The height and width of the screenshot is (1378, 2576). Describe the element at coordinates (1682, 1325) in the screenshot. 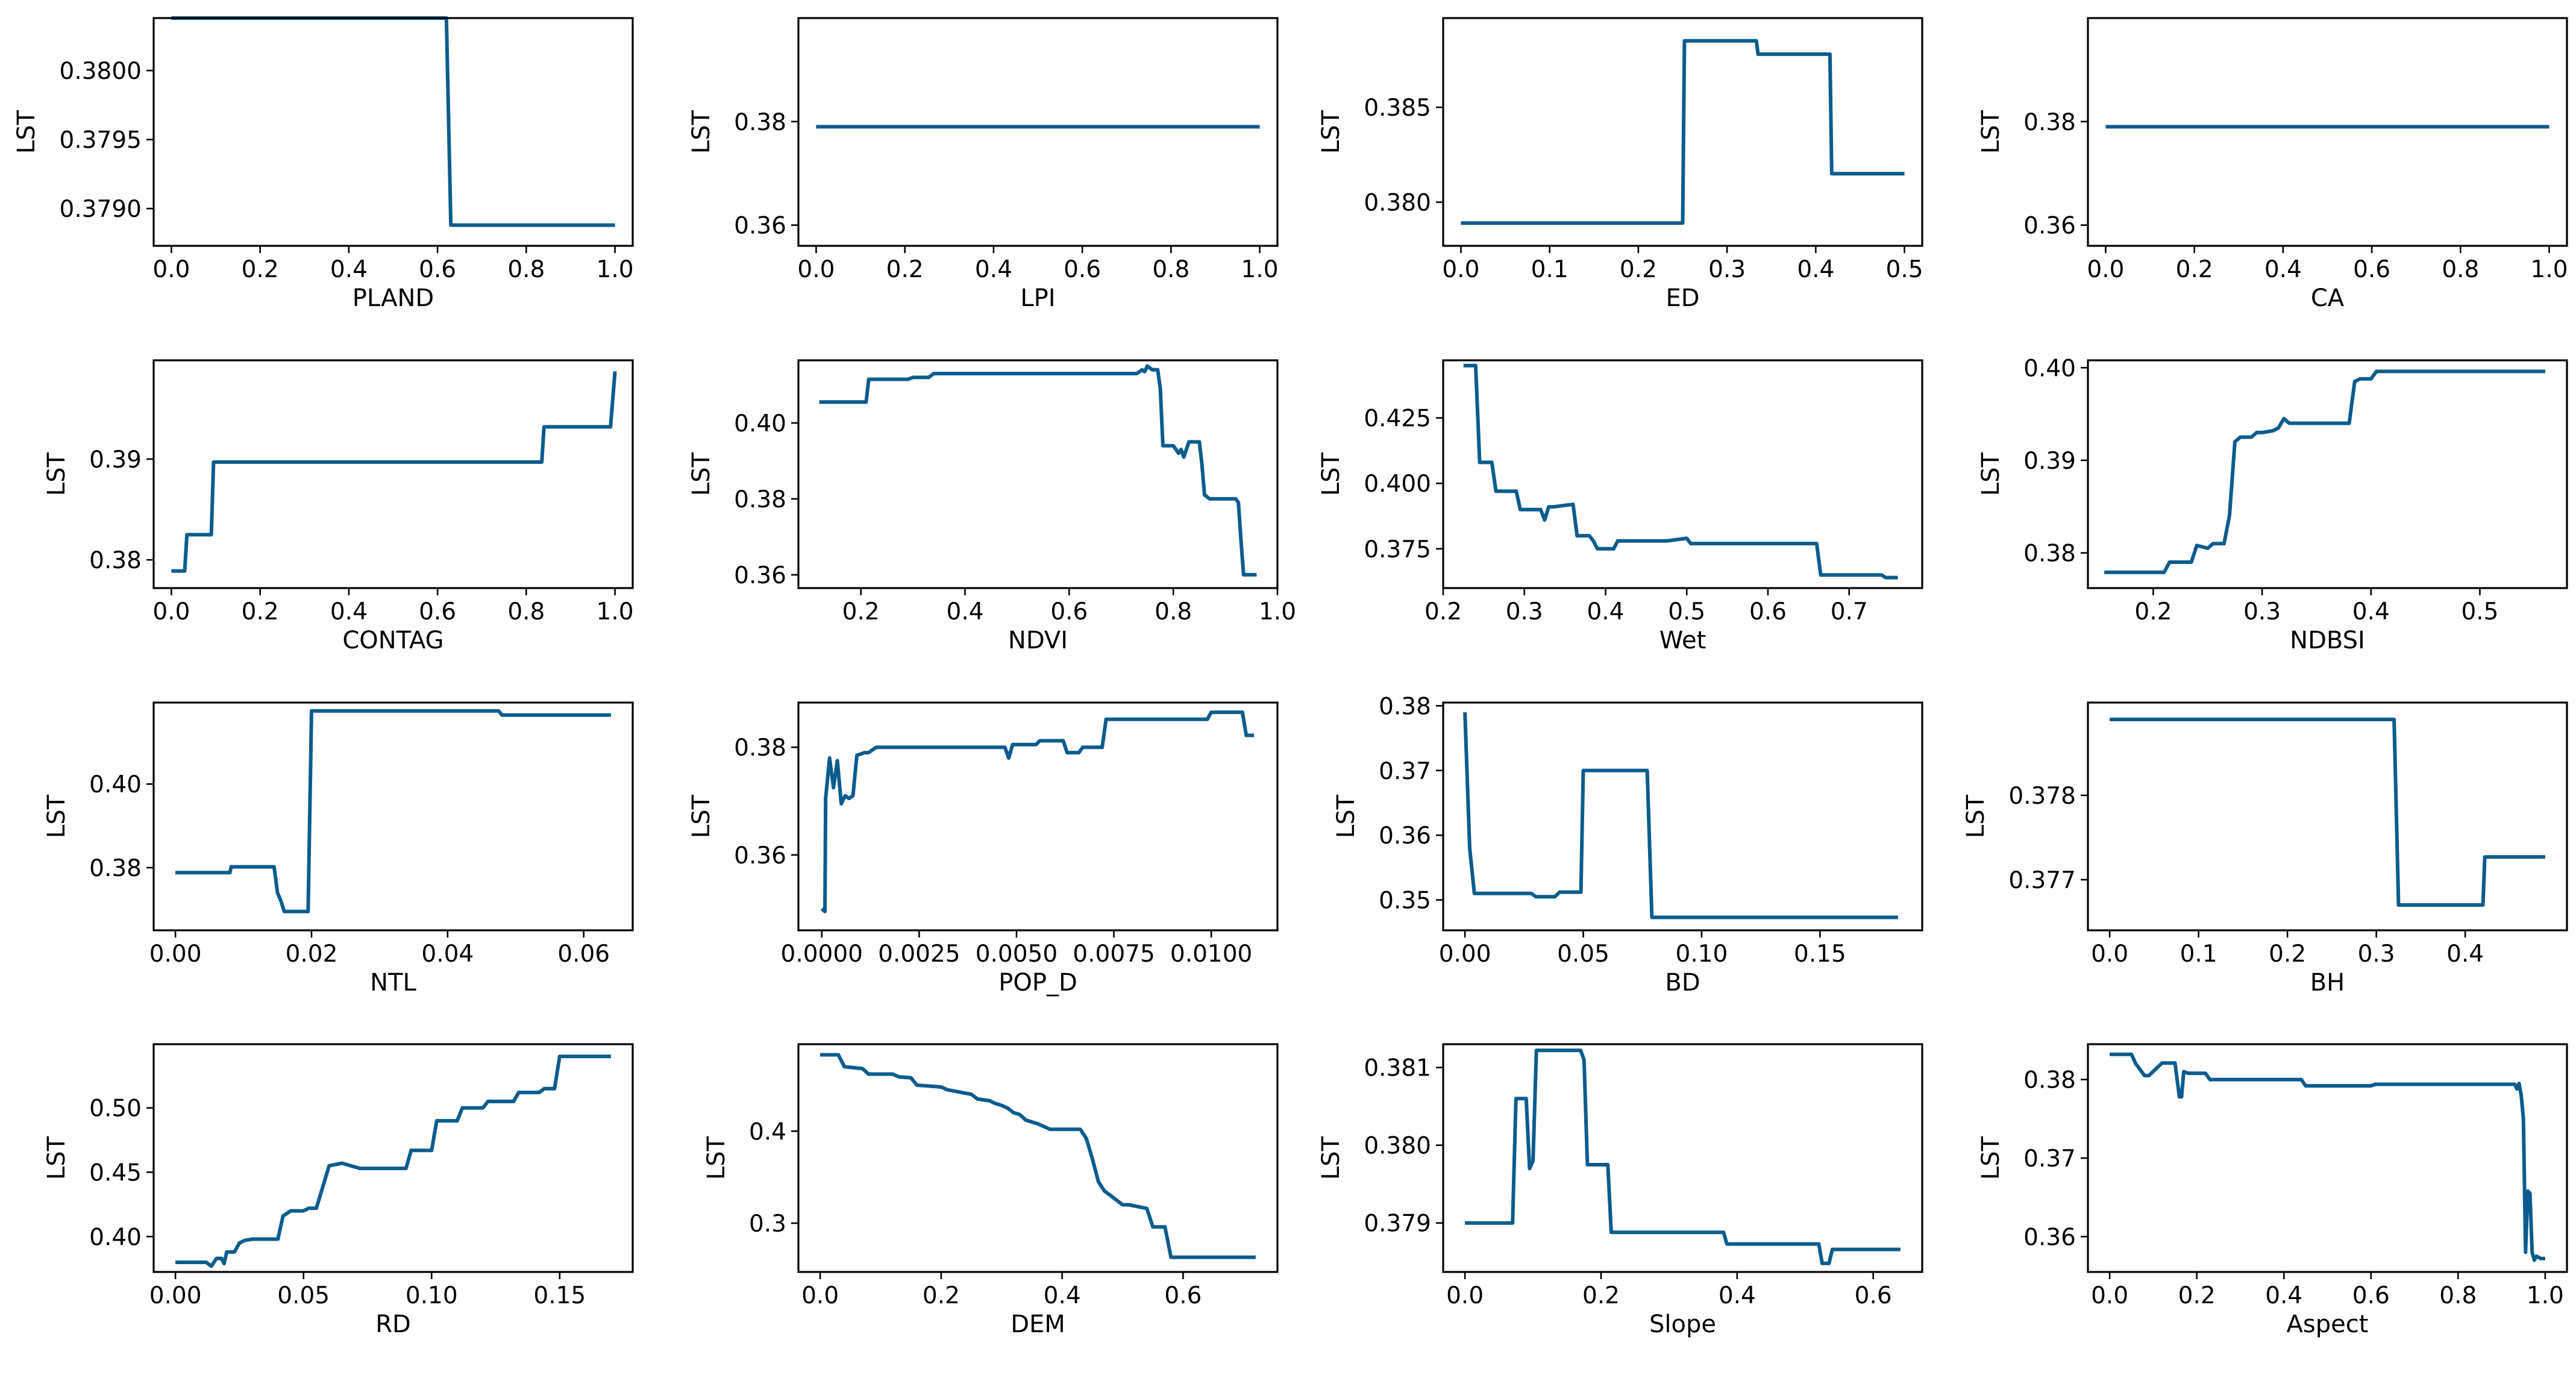

I see `x-axis-label: Slope` at that location.